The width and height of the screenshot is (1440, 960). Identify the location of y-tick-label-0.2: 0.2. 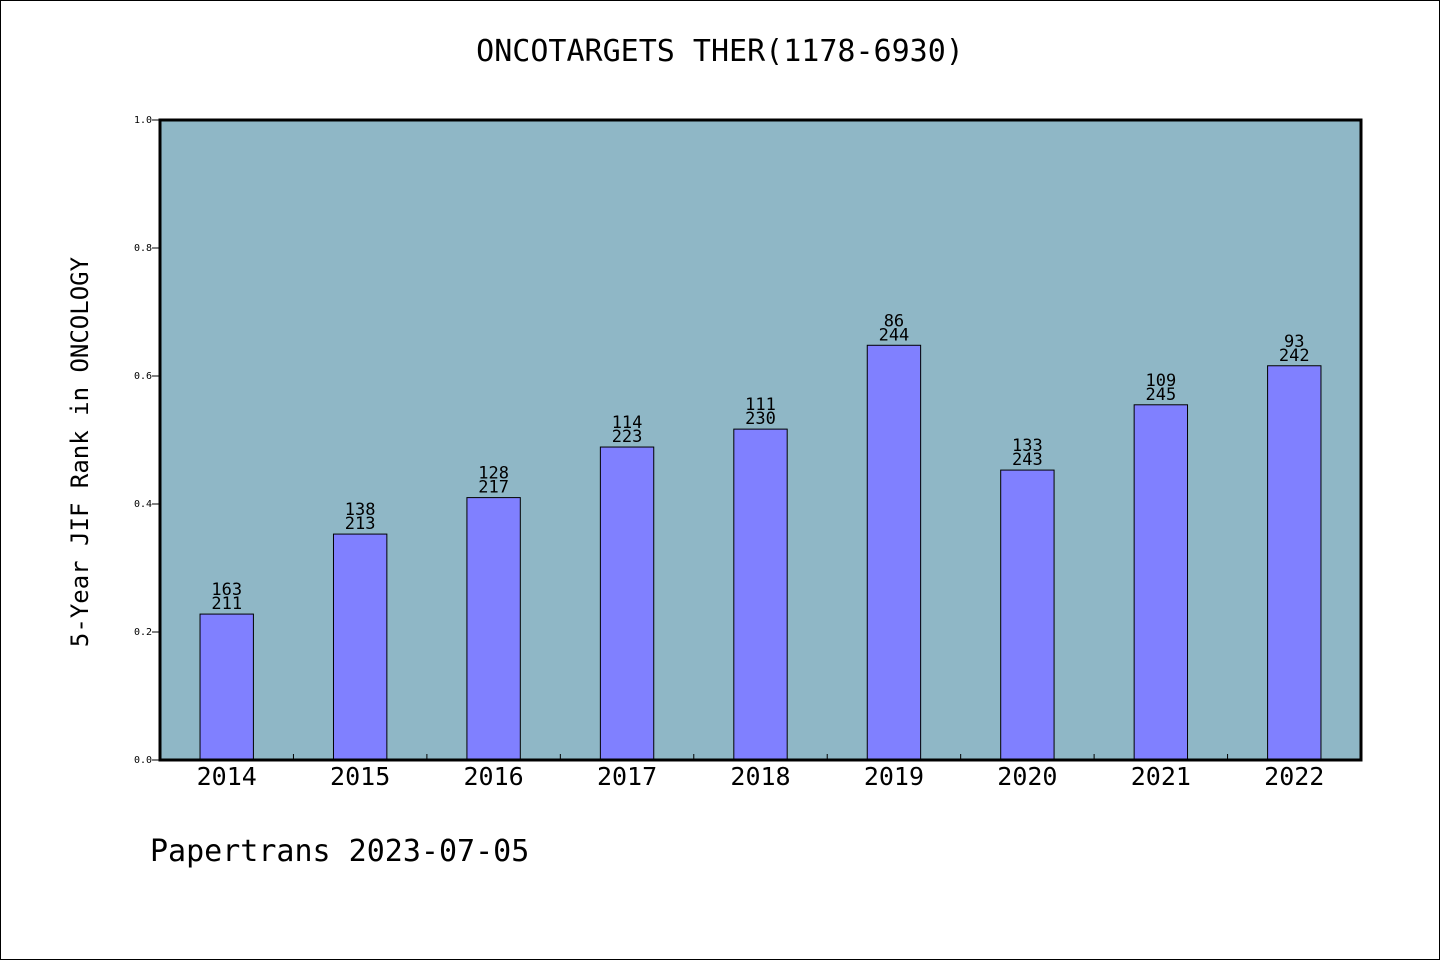
(143, 632).